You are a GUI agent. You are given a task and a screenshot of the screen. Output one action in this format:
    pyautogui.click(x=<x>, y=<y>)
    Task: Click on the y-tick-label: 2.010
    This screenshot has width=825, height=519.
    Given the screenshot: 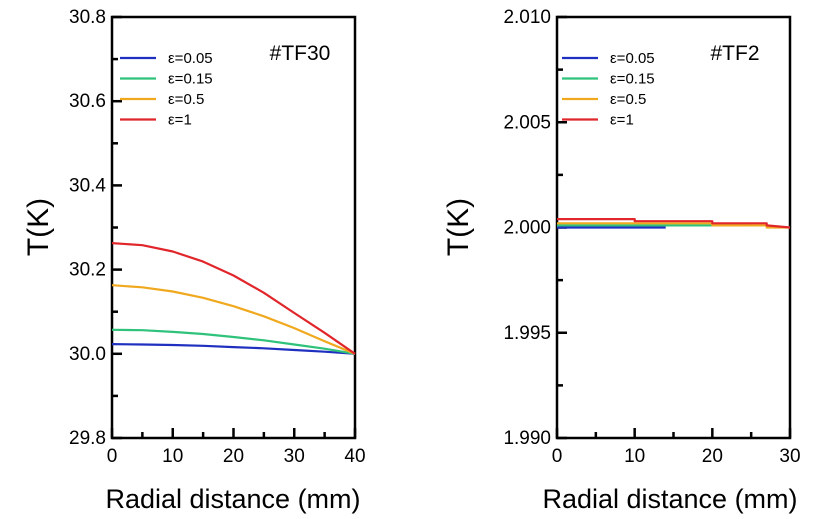 What is the action you would take?
    pyautogui.click(x=527, y=17)
    